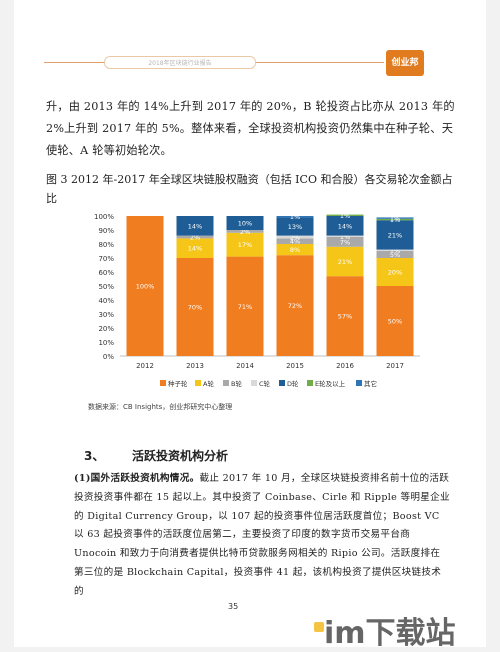 The image size is (500, 652). Describe the element at coordinates (345, 366) in the screenshot. I see `x-tick-label: 2016` at that location.